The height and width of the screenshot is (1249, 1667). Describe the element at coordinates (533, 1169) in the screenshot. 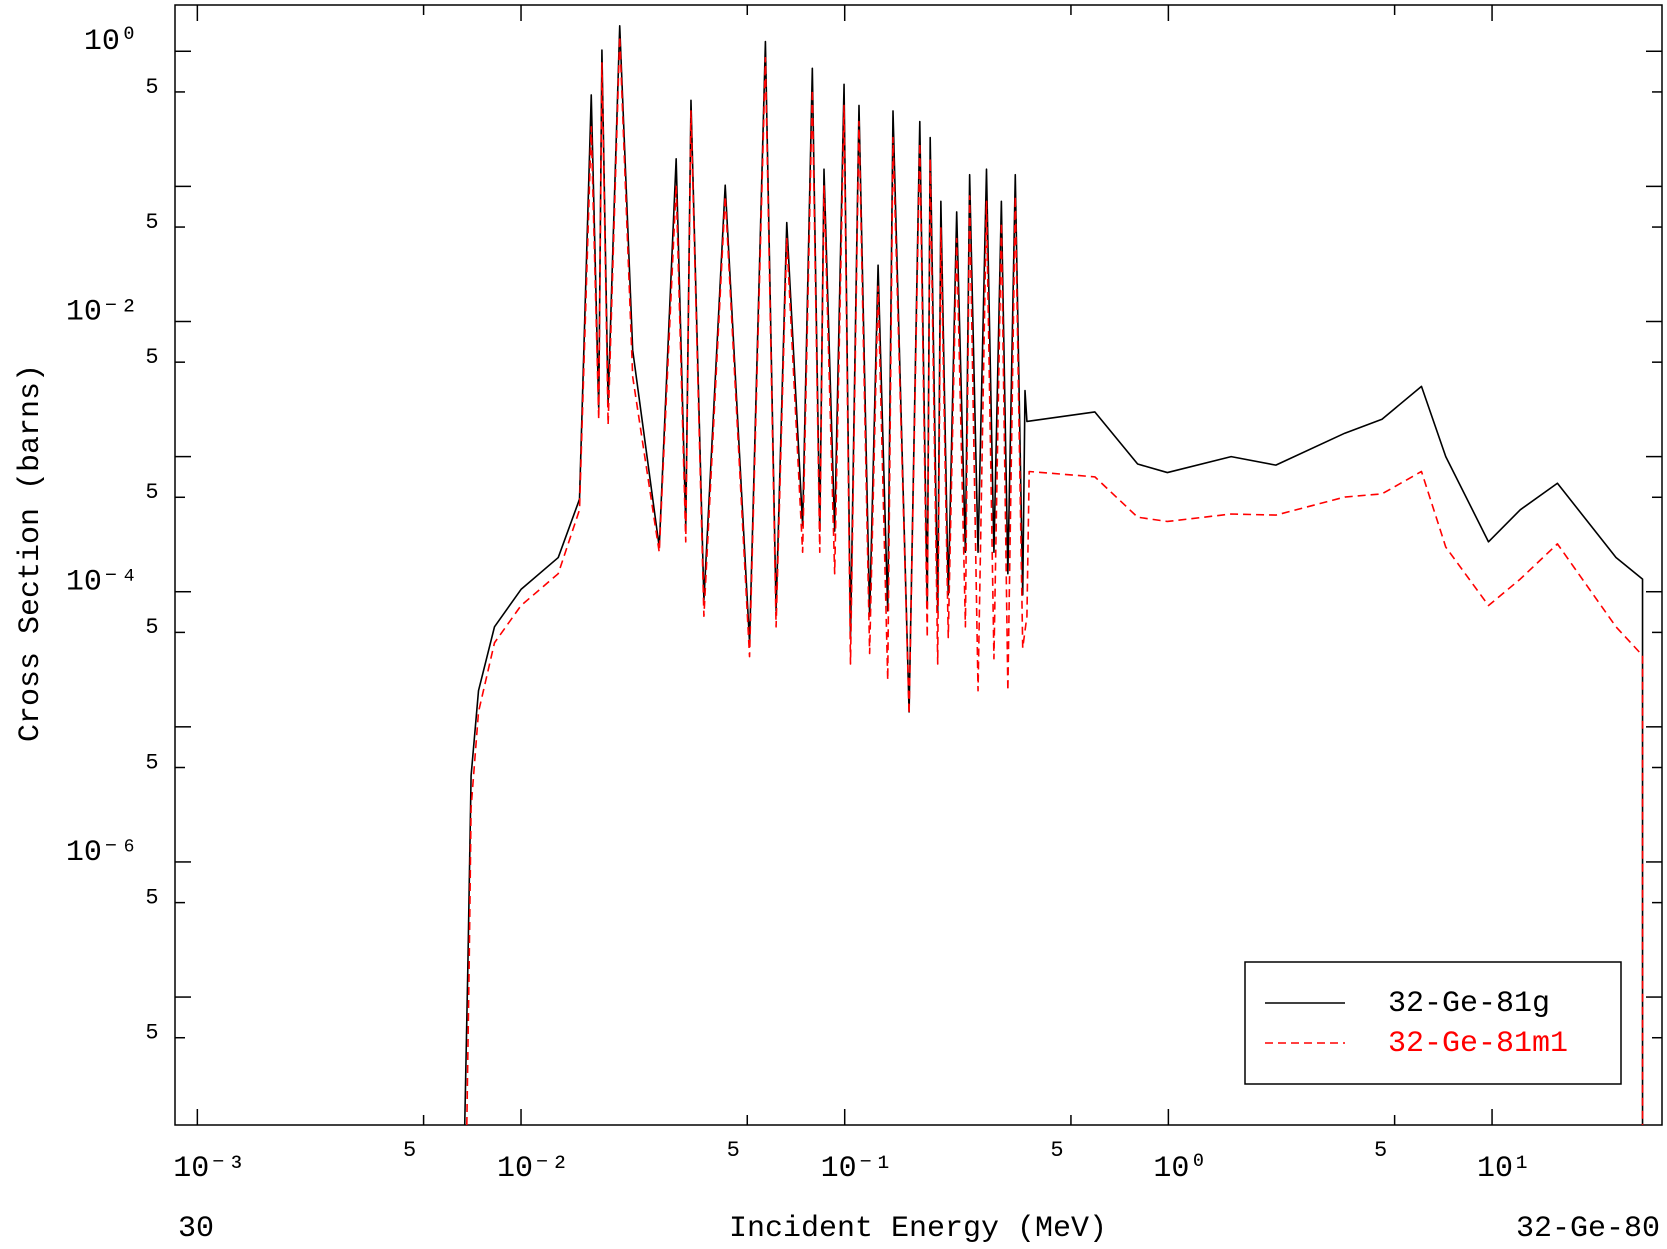

I see `x-tick-label: 10⁻²` at that location.